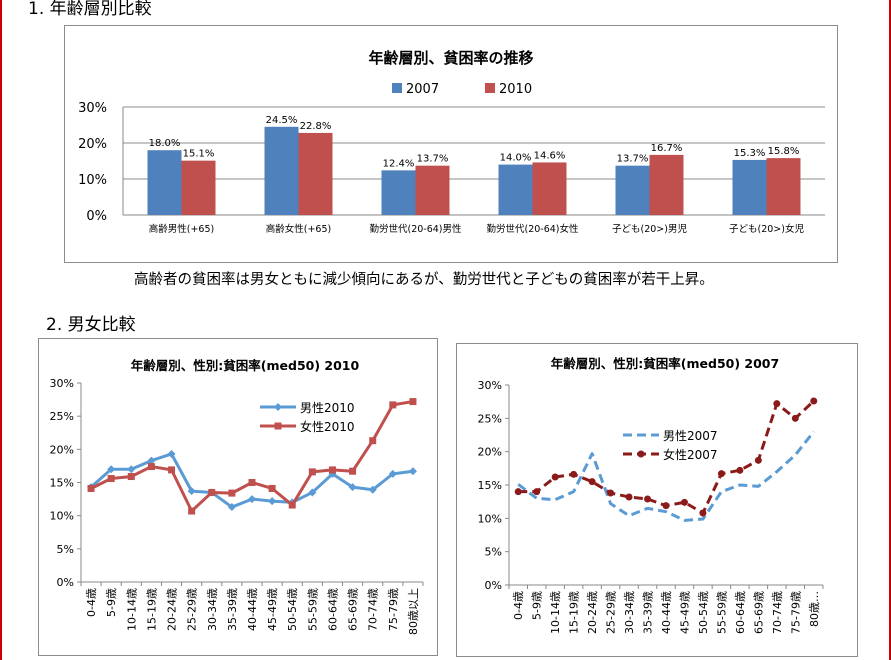  Describe the element at coordinates (490, 485) in the screenshot. I see `y-tick-label: 15%` at that location.